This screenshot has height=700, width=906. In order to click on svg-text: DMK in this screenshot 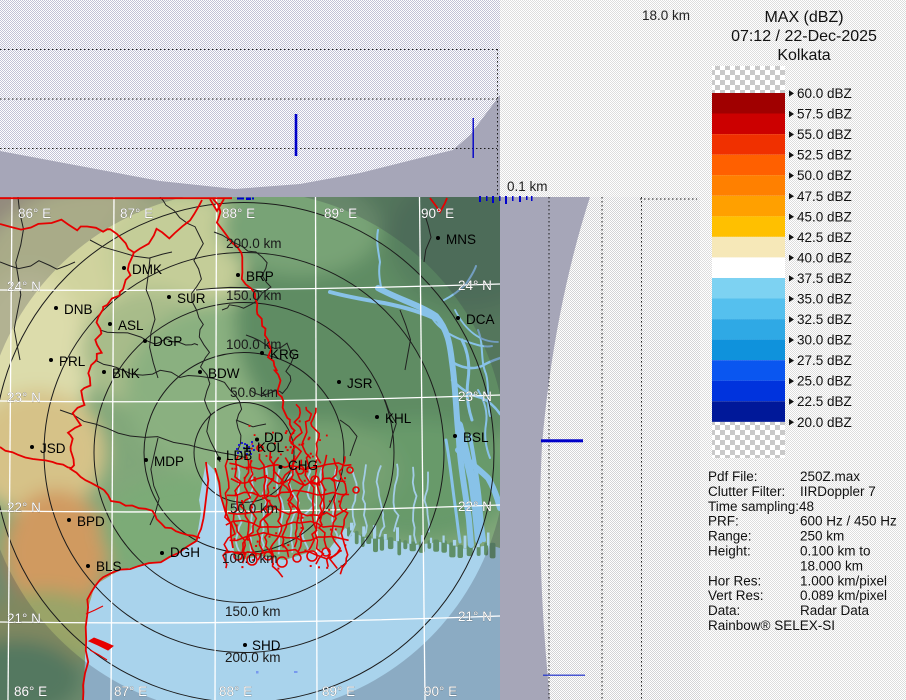, I will do `click(147, 269)`.